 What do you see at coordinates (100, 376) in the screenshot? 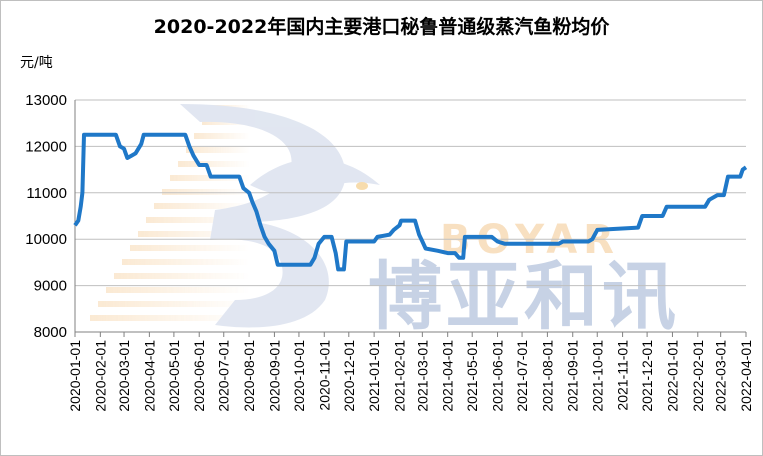
I see `x-tick-label: 2020-02-01` at bounding box center [100, 376].